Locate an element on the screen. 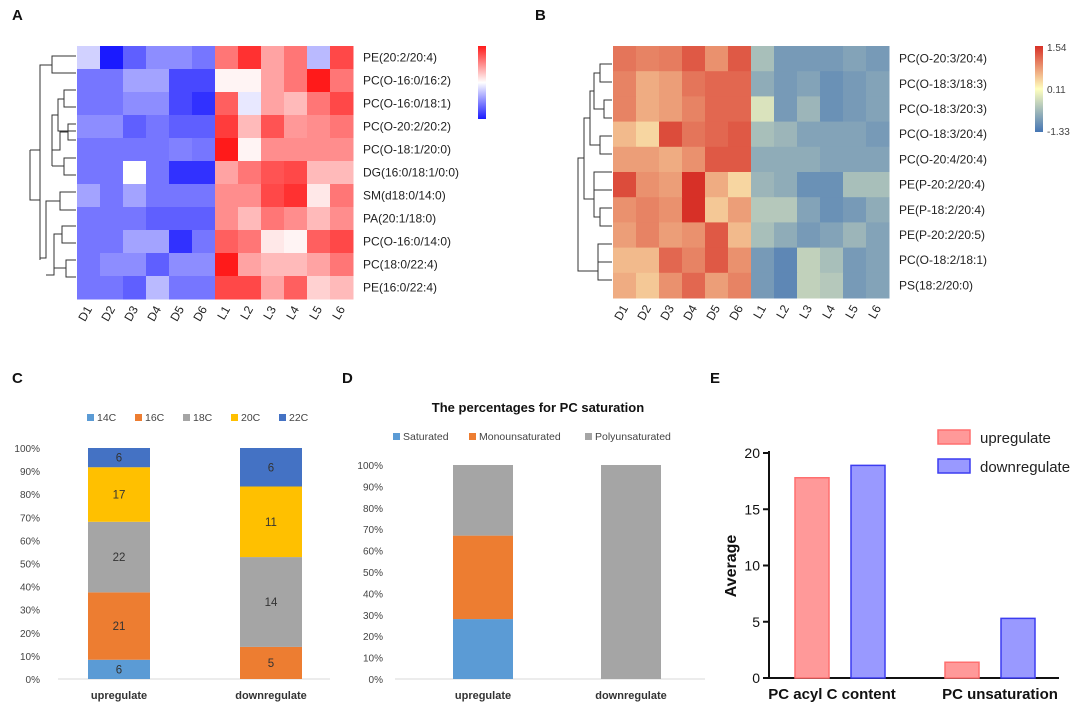 This screenshot has height=710, width=1084. legend-label: Polyunsaturated is located at coordinates (633, 437).